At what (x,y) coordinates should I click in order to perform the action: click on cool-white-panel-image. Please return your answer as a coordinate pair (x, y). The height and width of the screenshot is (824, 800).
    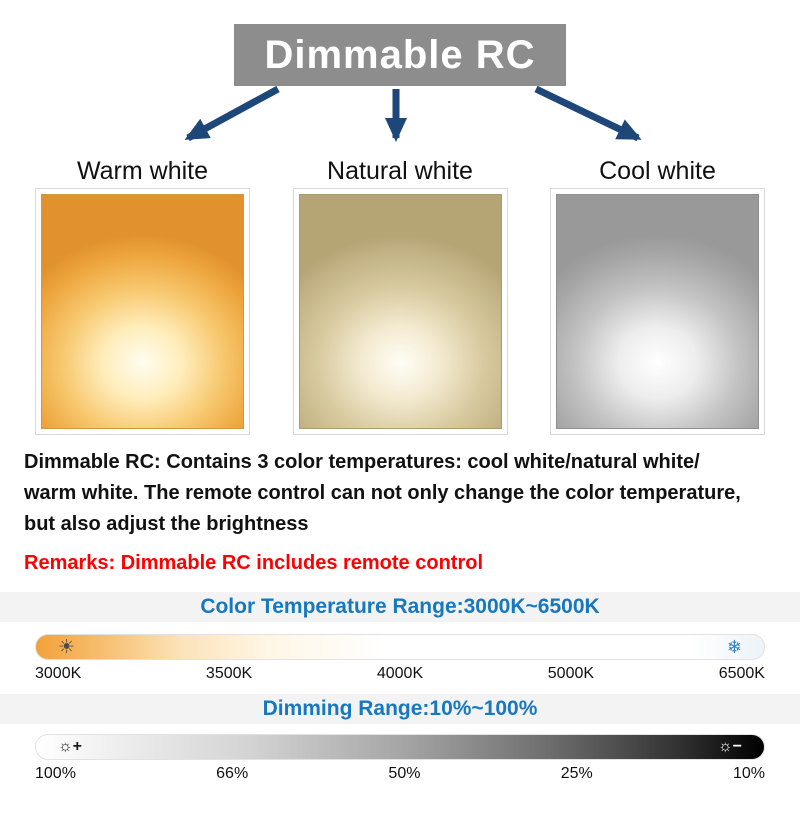
    Looking at the image, I should click on (657, 311).